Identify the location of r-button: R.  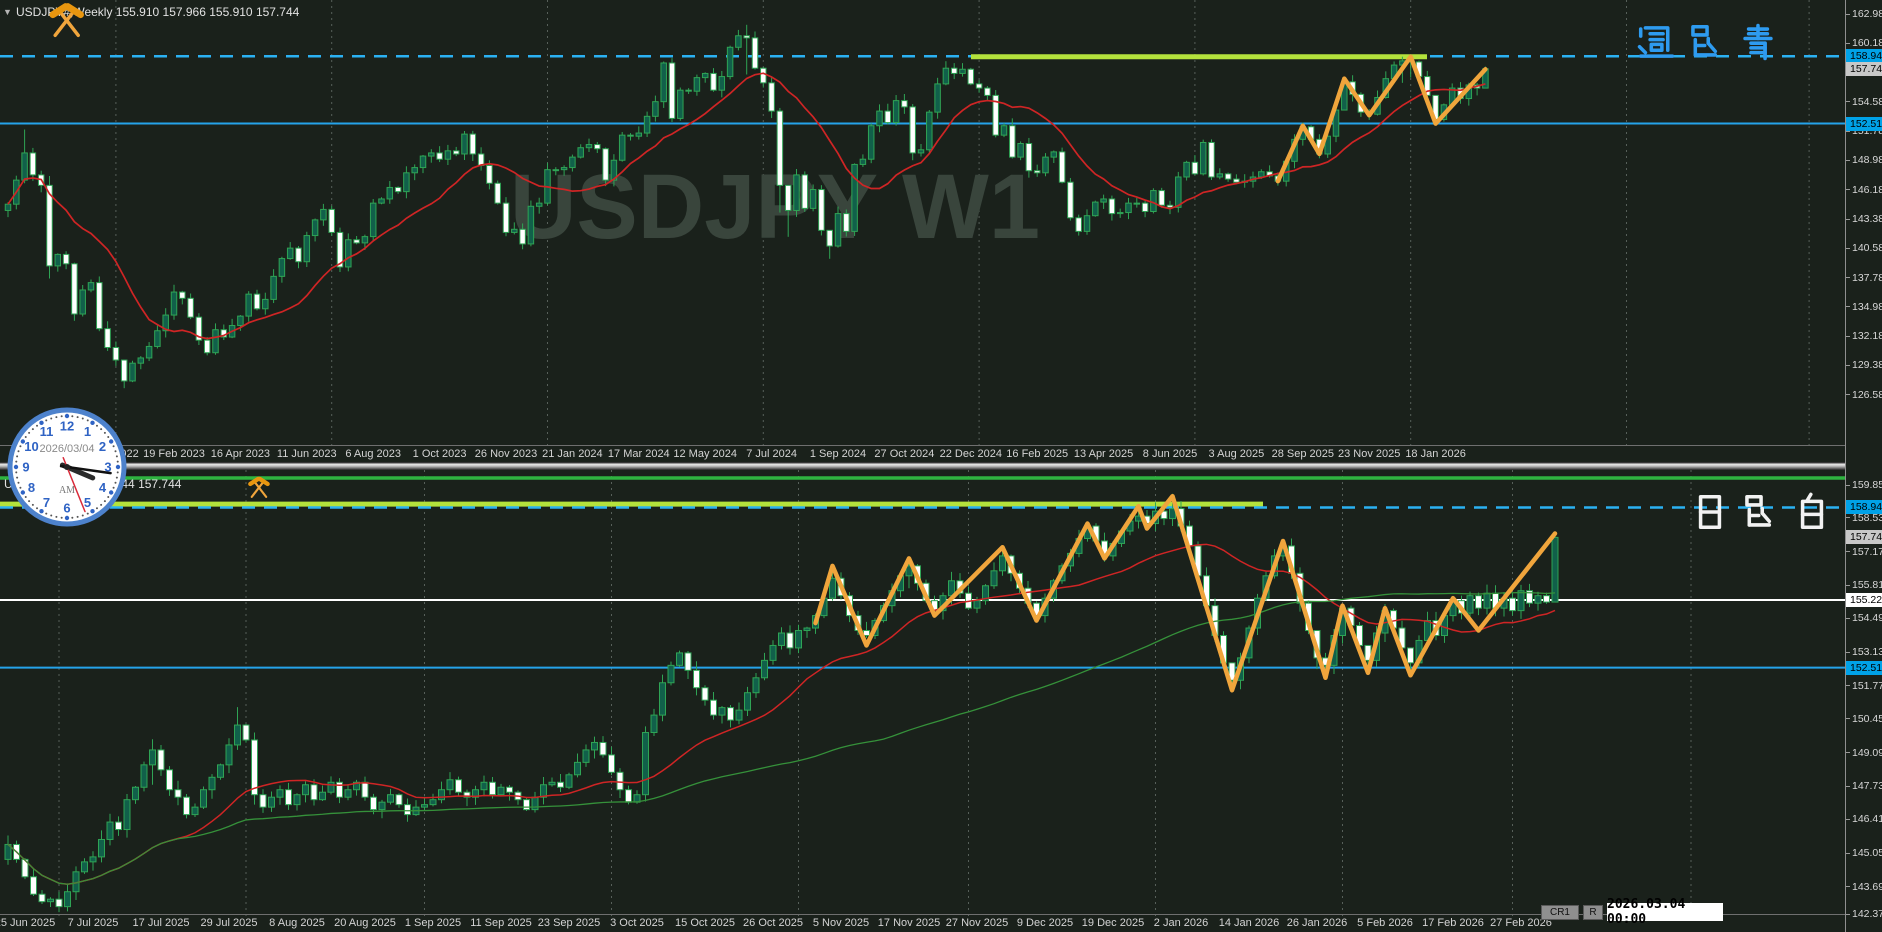
(1593, 912).